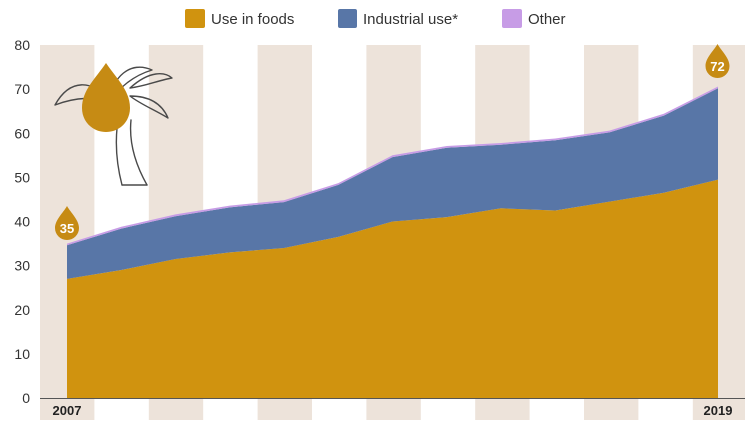 The image size is (745, 421). Describe the element at coordinates (26, 398) in the screenshot. I see `y-tick-label: 0` at that location.